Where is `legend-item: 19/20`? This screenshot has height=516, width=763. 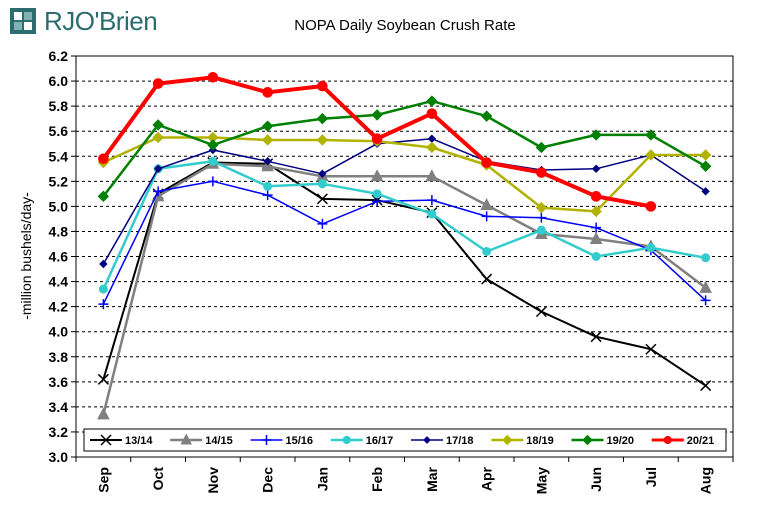 legend-item: 19/20 is located at coordinates (603, 440).